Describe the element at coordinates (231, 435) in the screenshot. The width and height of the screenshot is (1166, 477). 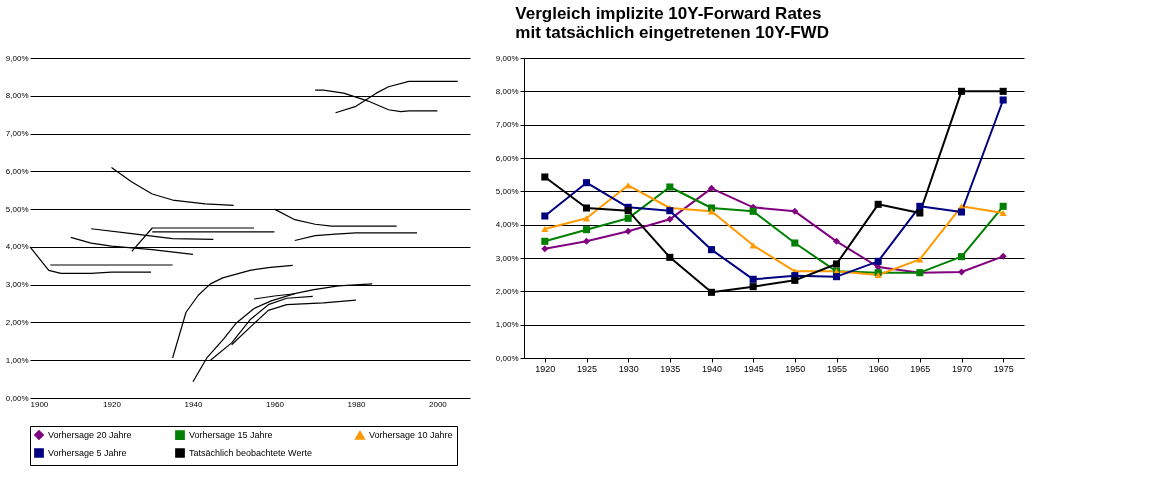
I see `legend-label: Vorhersage 15 Jahre` at that location.